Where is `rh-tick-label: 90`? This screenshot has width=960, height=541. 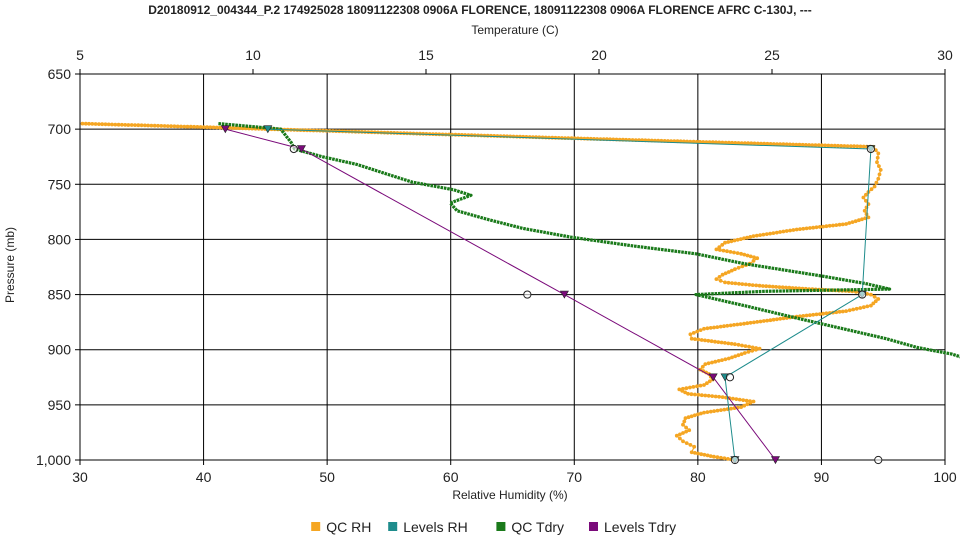 rh-tick-label: 90 is located at coordinates (822, 477).